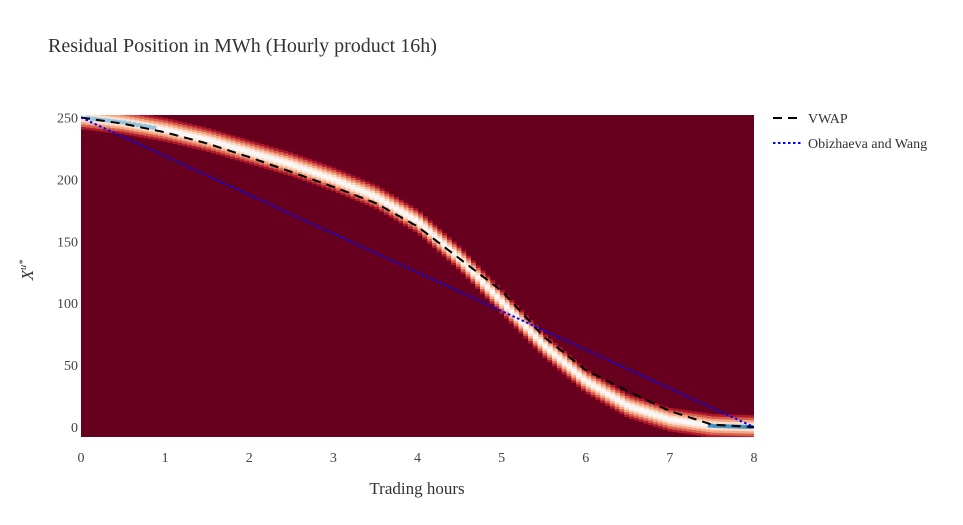  I want to click on legend: VWAP Obizhaeva and Wang, so click(850, 132).